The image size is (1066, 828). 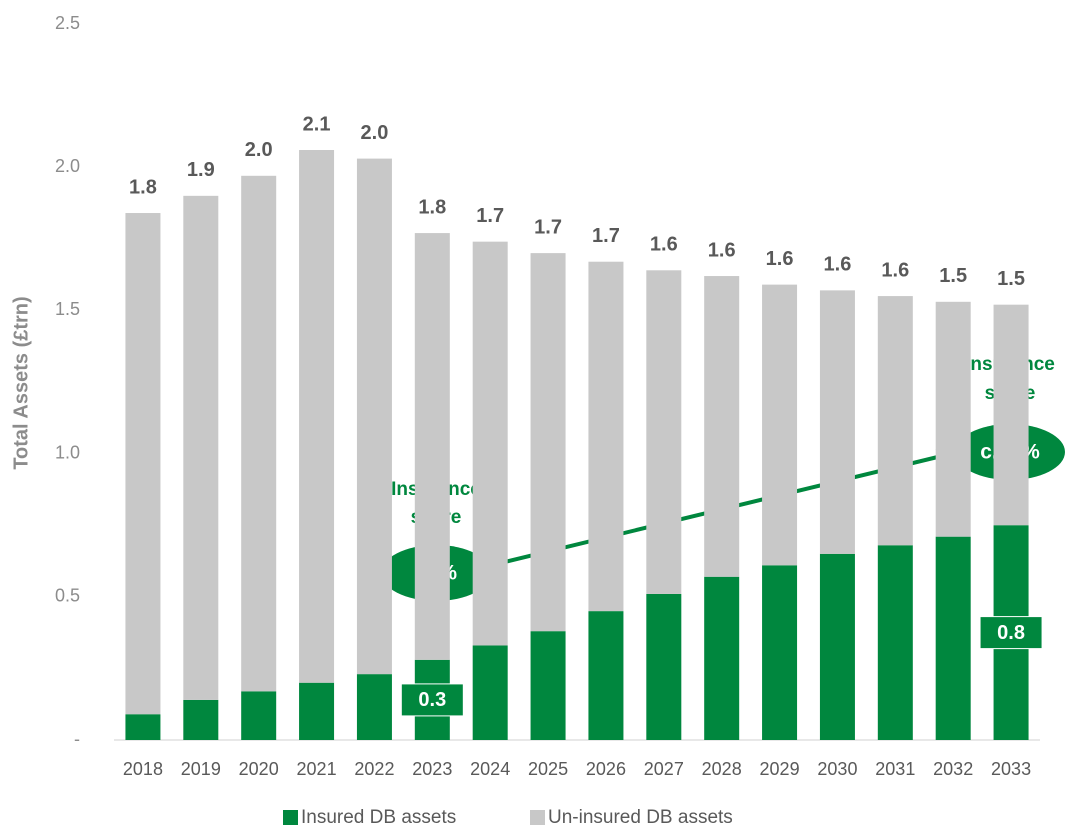 What do you see at coordinates (490, 769) in the screenshot?
I see `x-tick-label: 2024` at bounding box center [490, 769].